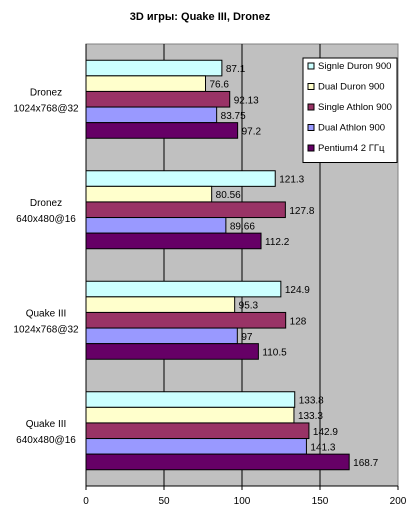 Image resolution: width=407 pixels, height=520 pixels. Describe the element at coordinates (249, 306) in the screenshot. I see `data-label: 95.3` at that location.